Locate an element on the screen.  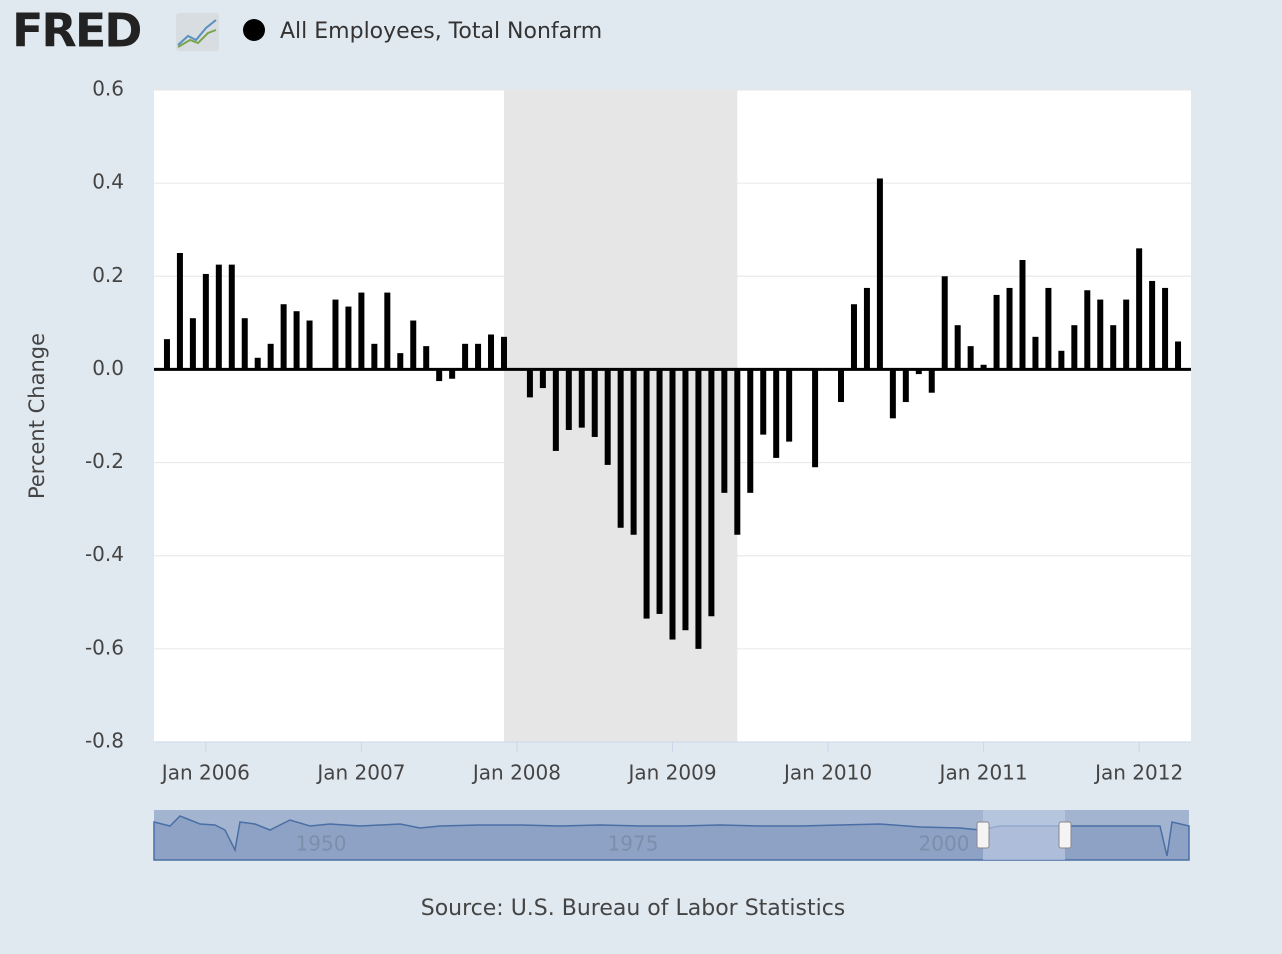
navigator-label: 1975 is located at coordinates (633, 844).